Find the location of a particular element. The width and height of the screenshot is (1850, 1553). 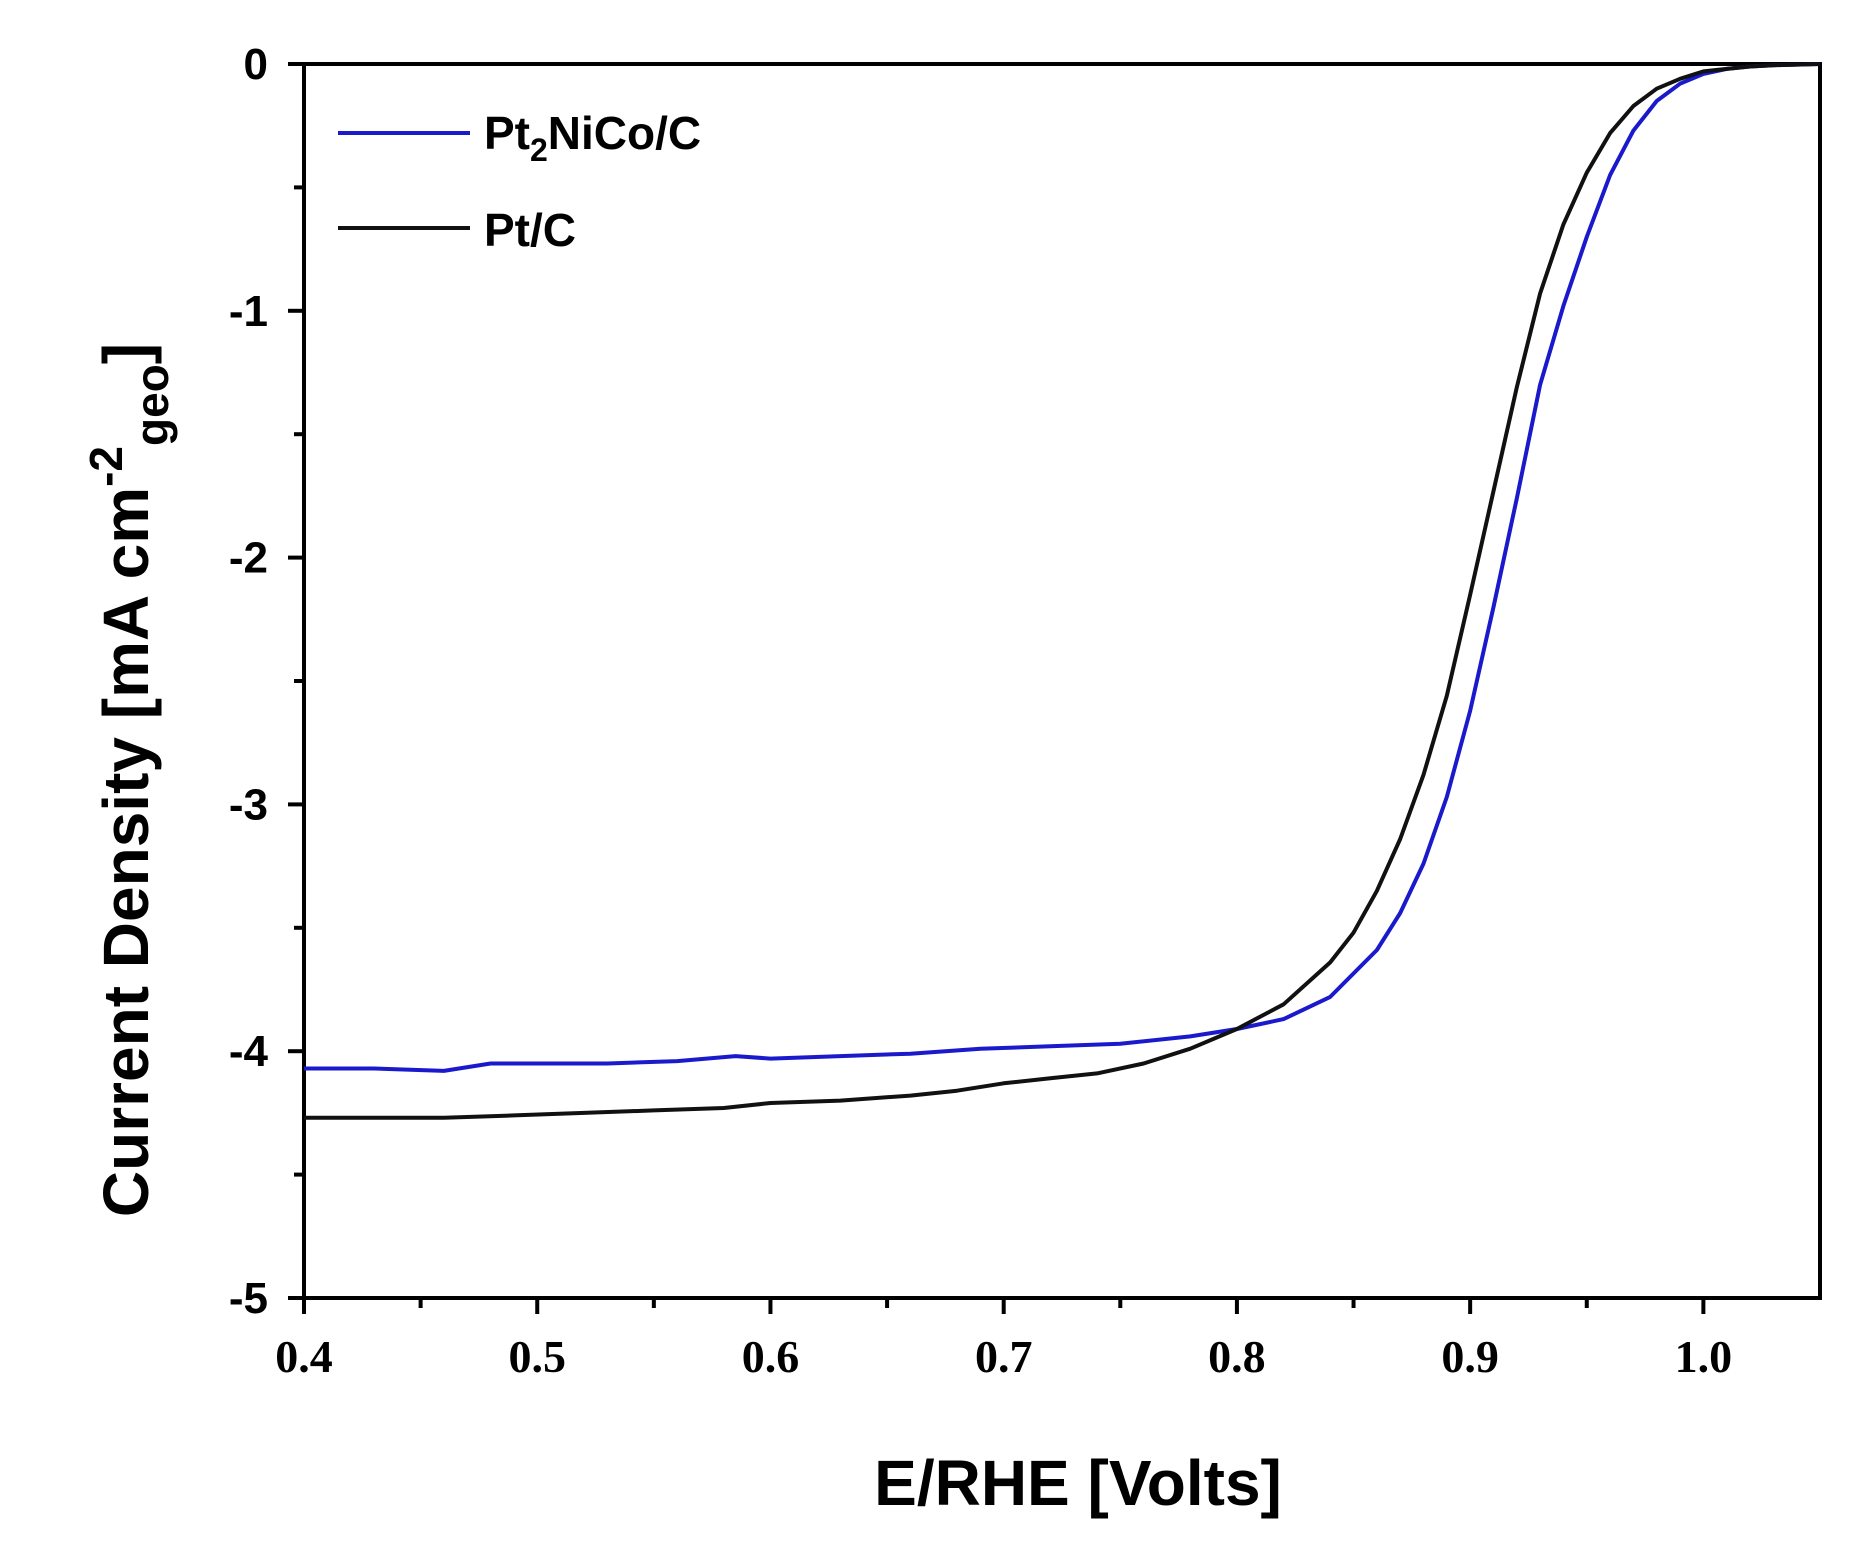

y-axis-title-close: ] is located at coordinates (126, 353).